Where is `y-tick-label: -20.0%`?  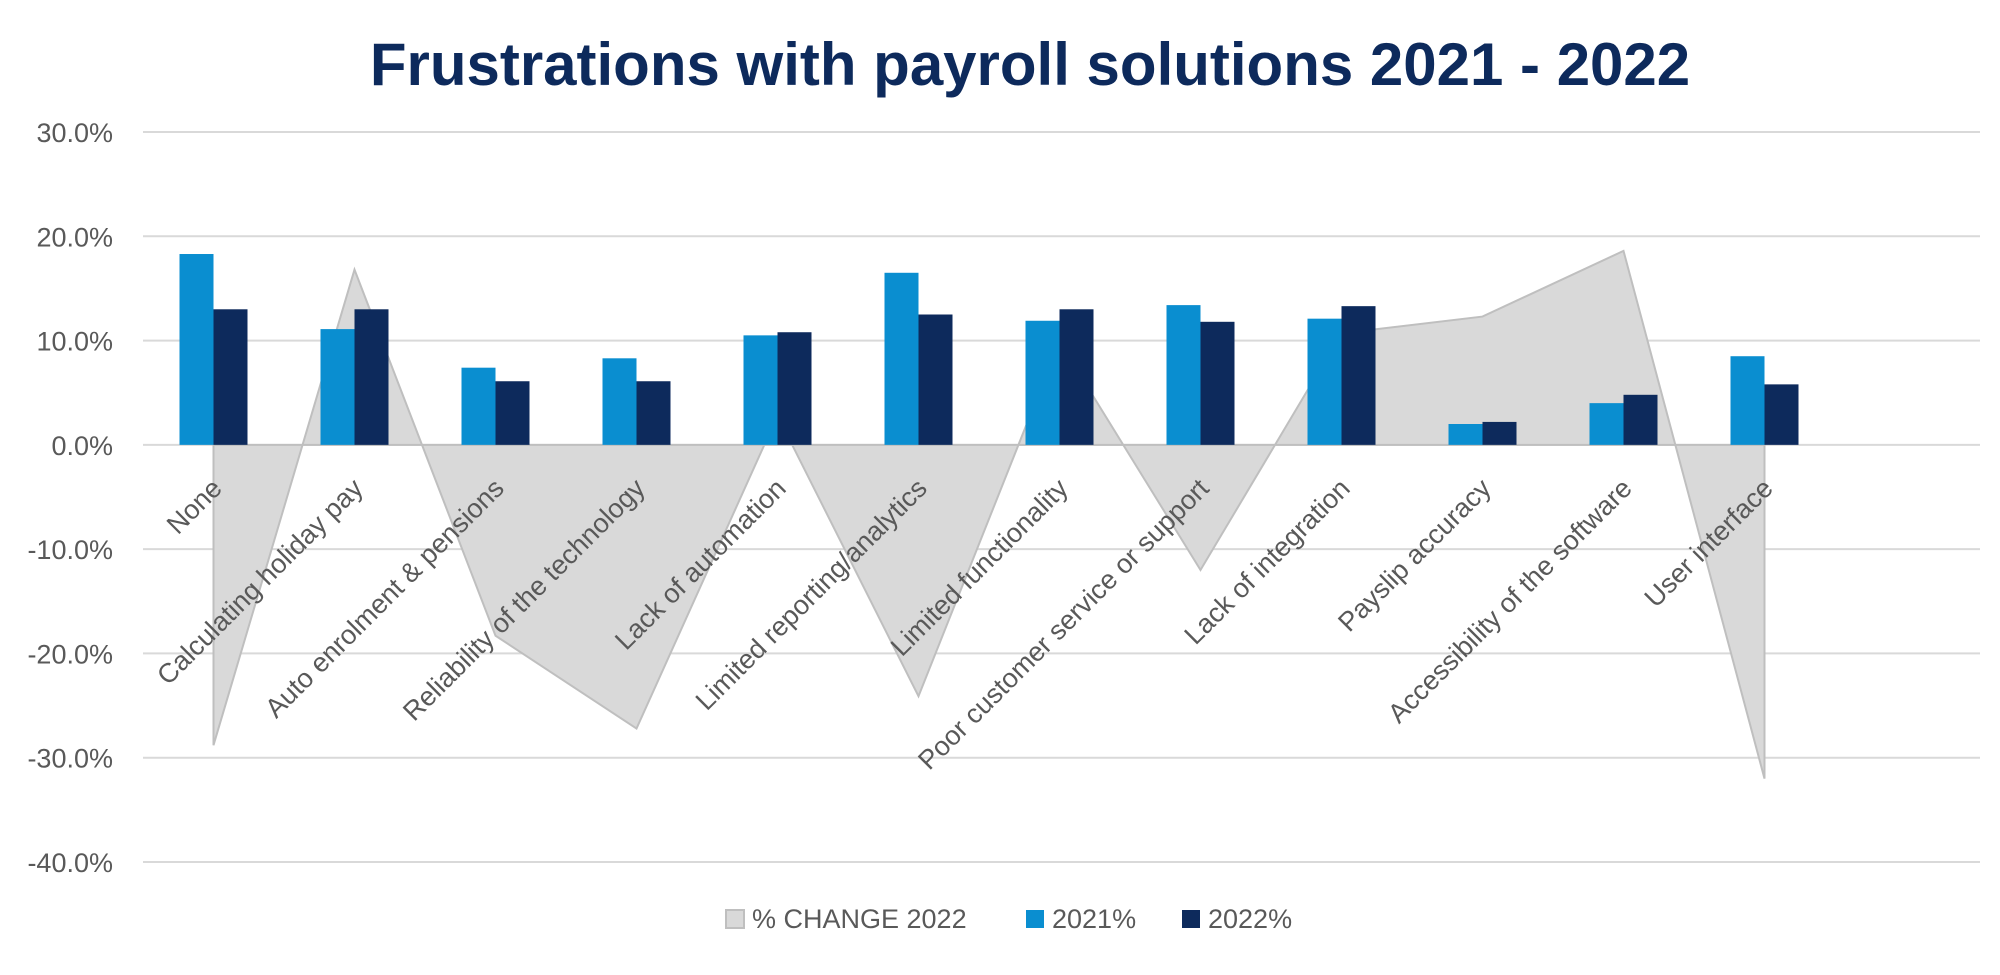
y-tick-label: -20.0% is located at coordinates (70, 654).